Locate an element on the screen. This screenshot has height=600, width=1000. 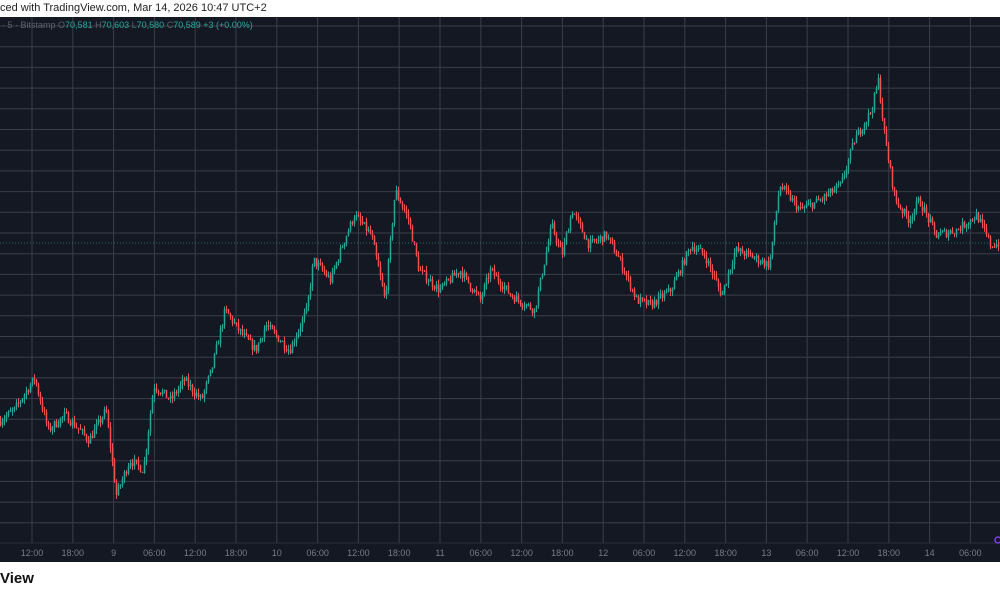
time-axis is located at coordinates (500, 552).